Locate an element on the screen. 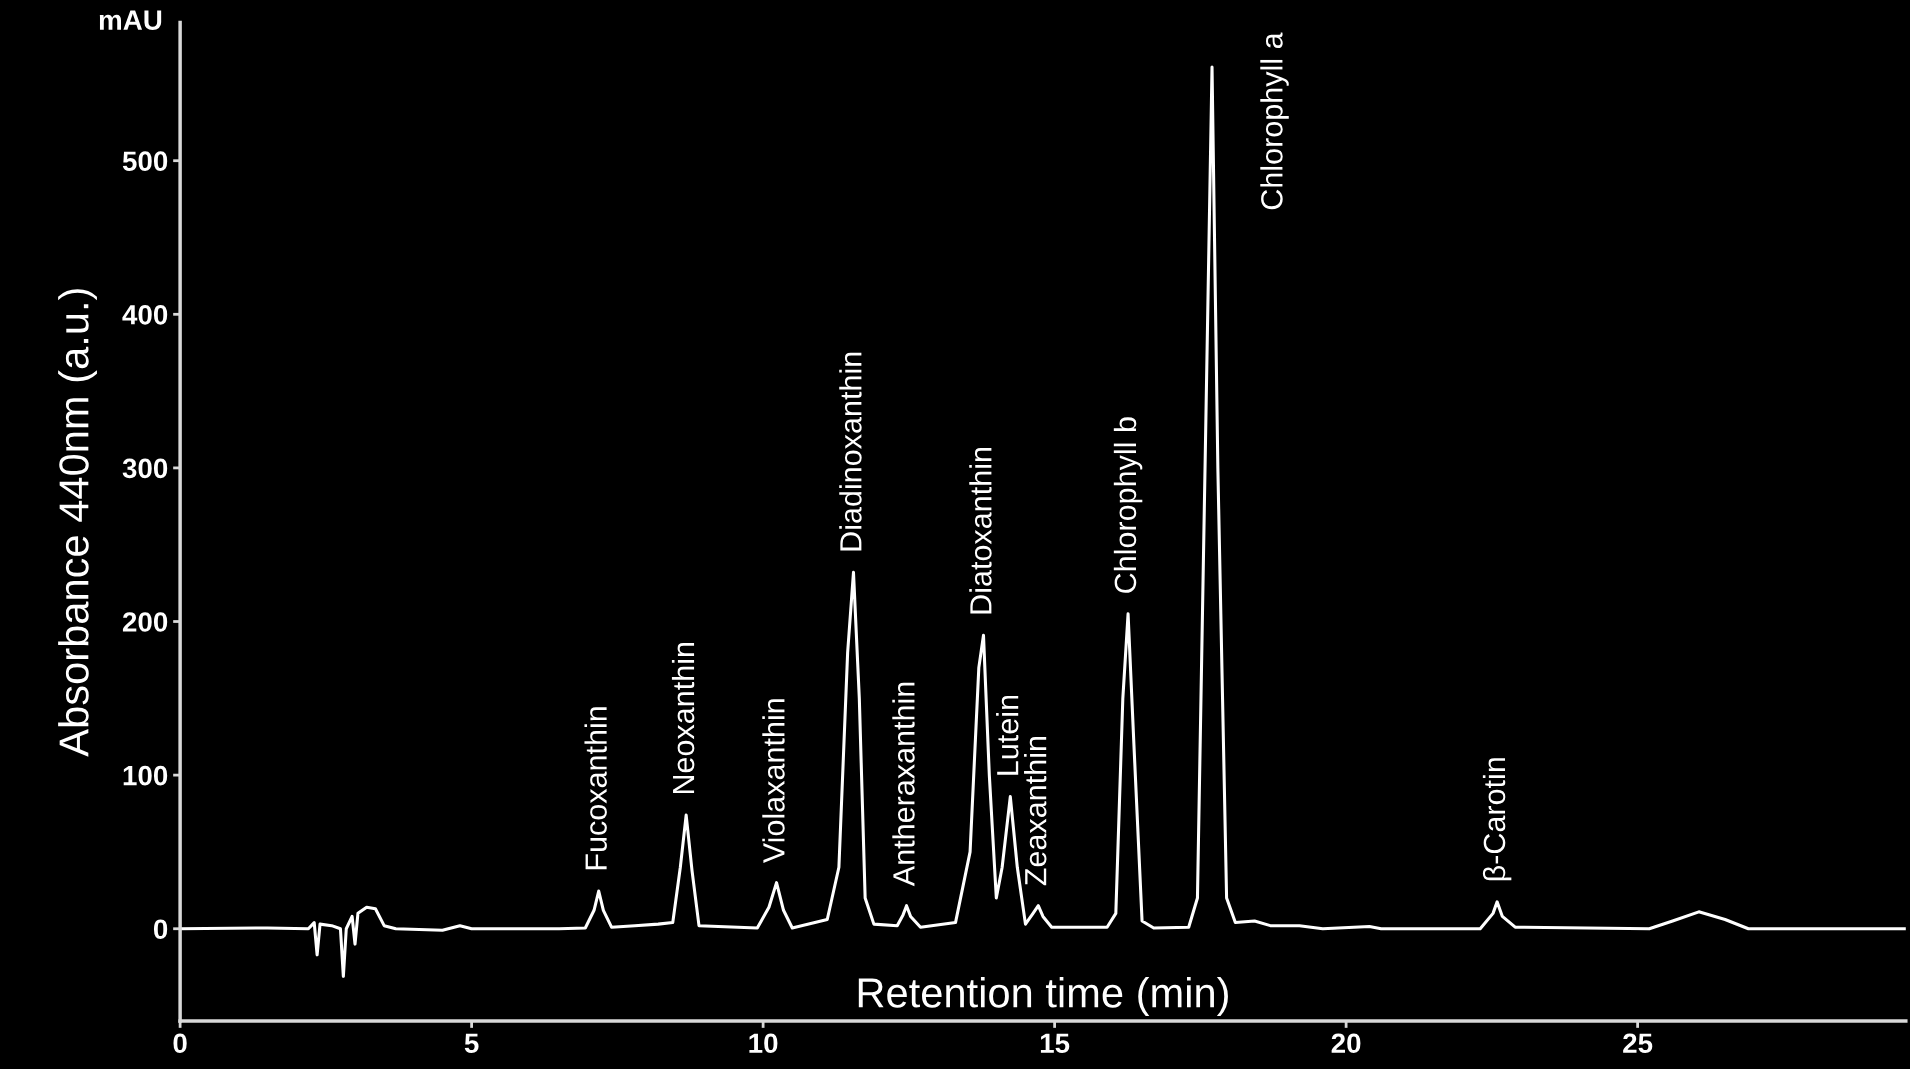 The width and height of the screenshot is (1910, 1069). annotation: Zeaxanthin is located at coordinates (1035, 811).